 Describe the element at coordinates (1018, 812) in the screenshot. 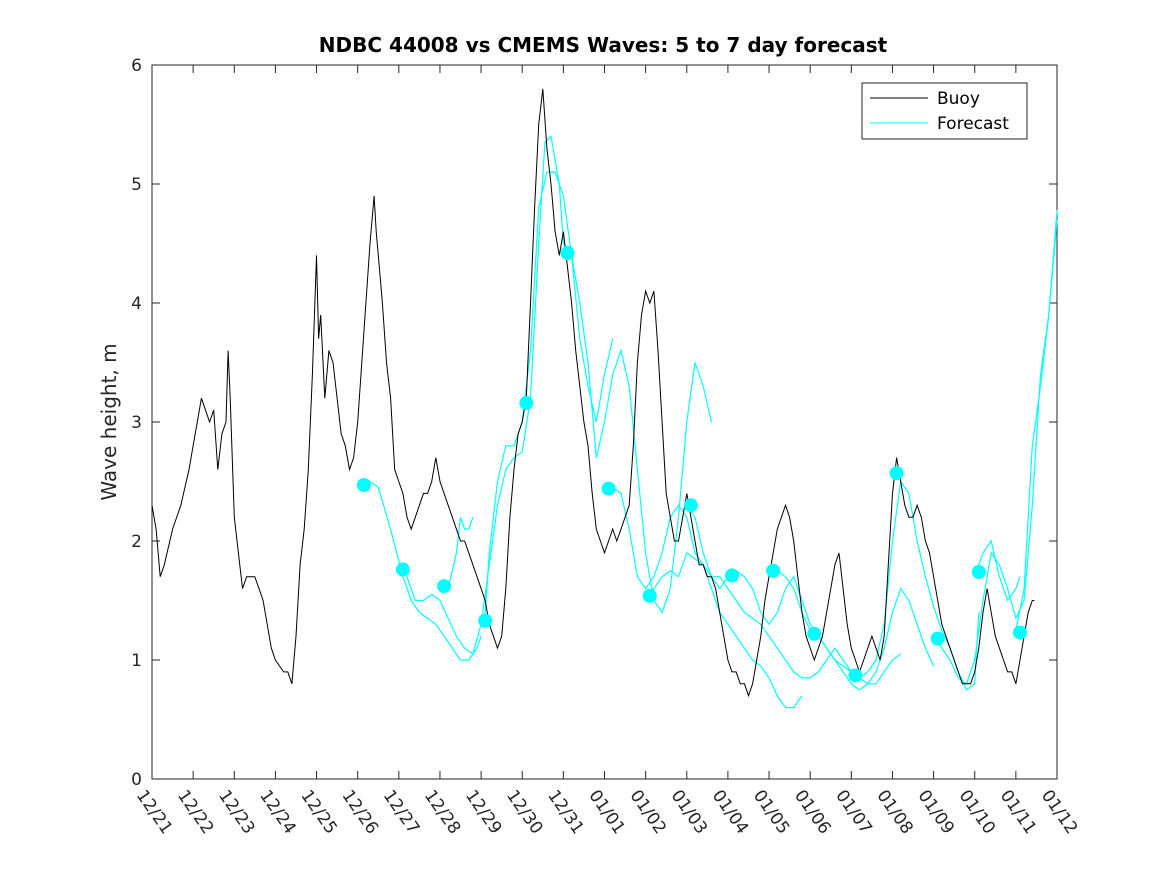

I see `x-tick-label: 01/11` at that location.